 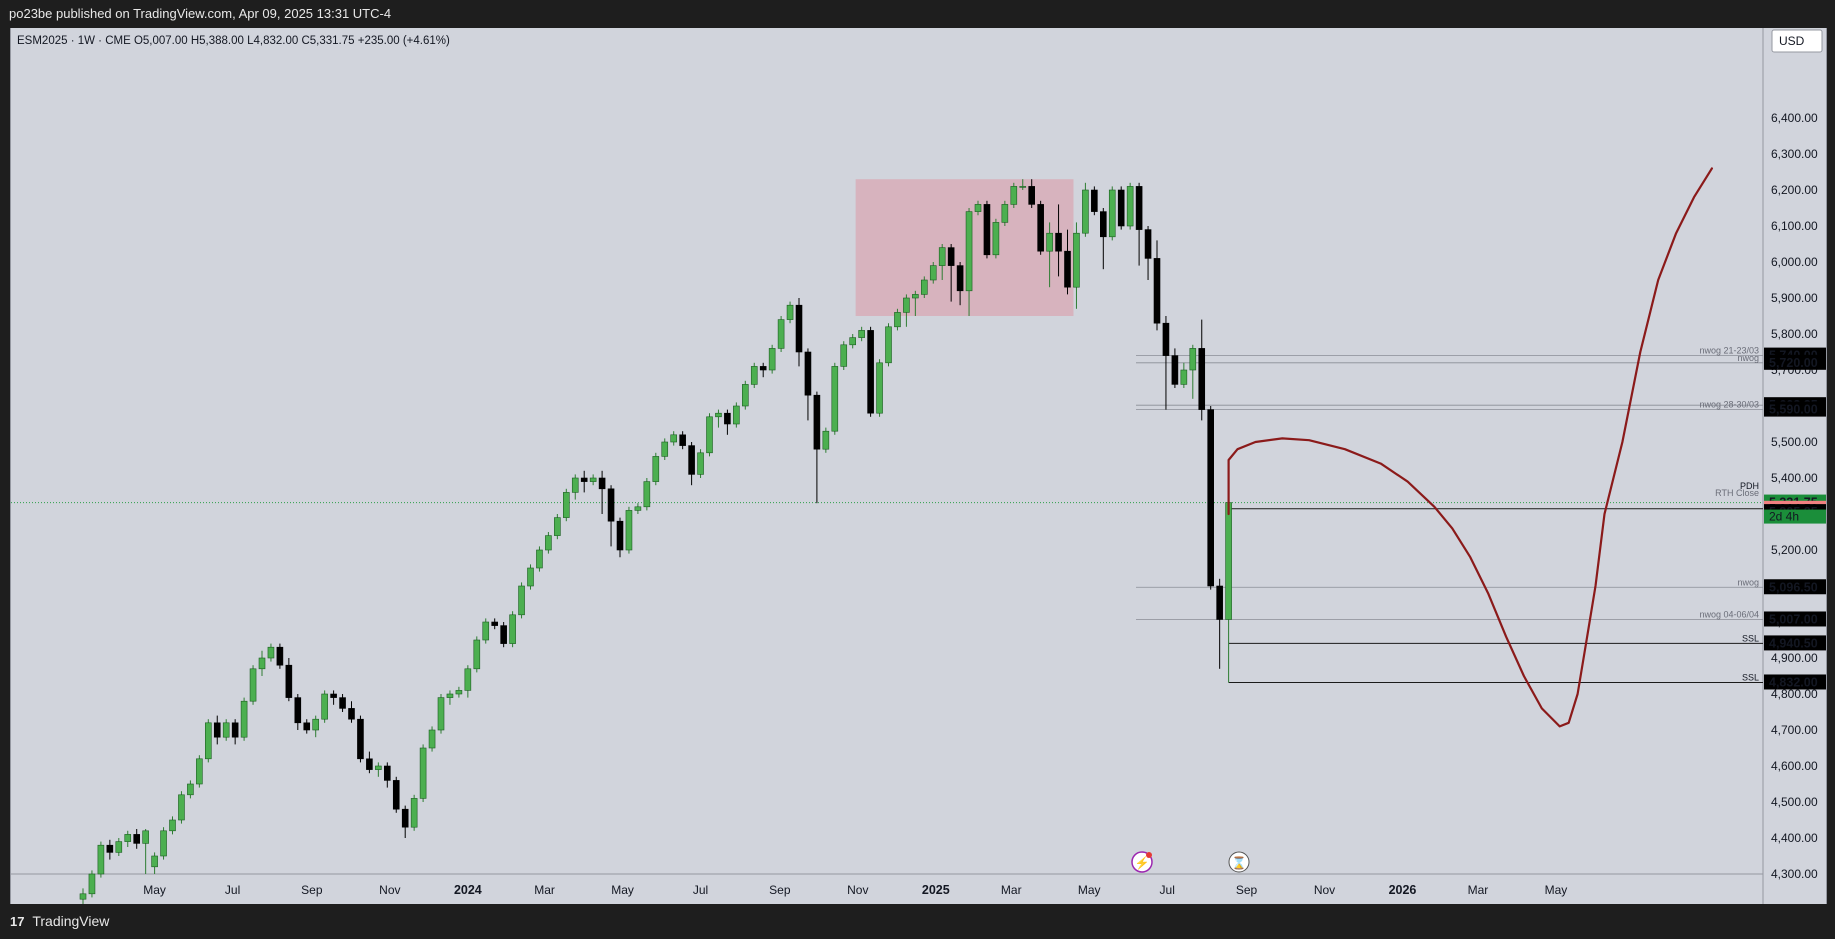 What do you see at coordinates (1794, 118) in the screenshot?
I see `price-tick-label: 6,400.00` at bounding box center [1794, 118].